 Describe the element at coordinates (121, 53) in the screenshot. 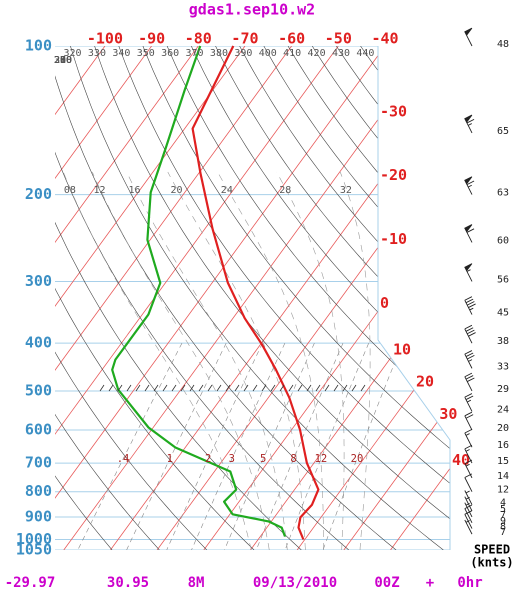

I see `theta-label: 340` at that location.